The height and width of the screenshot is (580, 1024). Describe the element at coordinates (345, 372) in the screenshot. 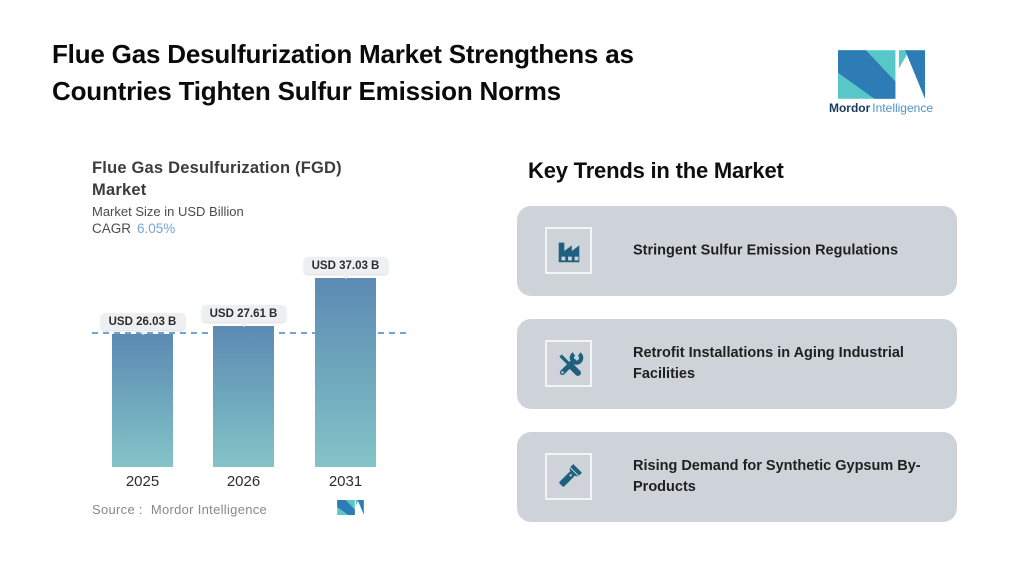

I see `bar-2031` at that location.